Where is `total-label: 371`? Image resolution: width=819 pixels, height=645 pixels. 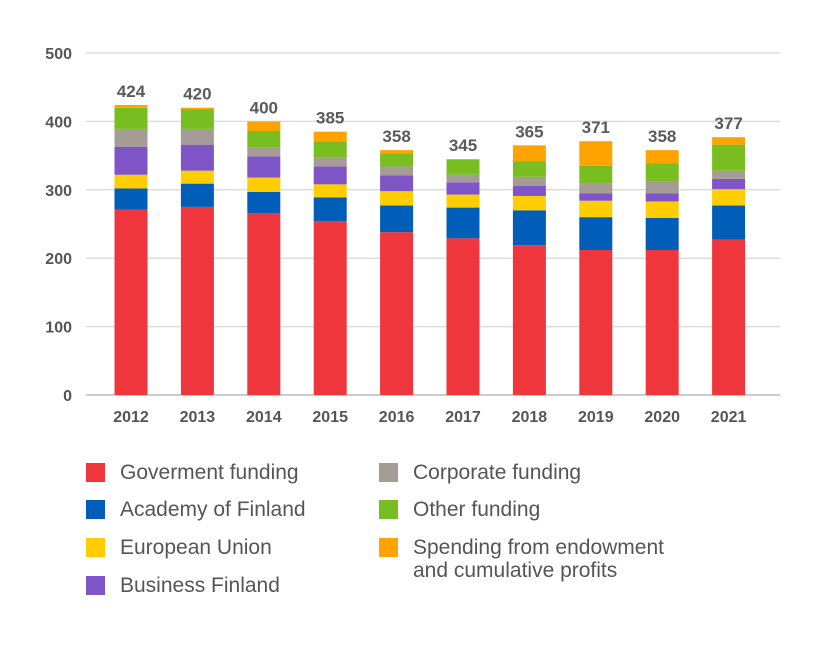
total-label: 371 is located at coordinates (596, 127).